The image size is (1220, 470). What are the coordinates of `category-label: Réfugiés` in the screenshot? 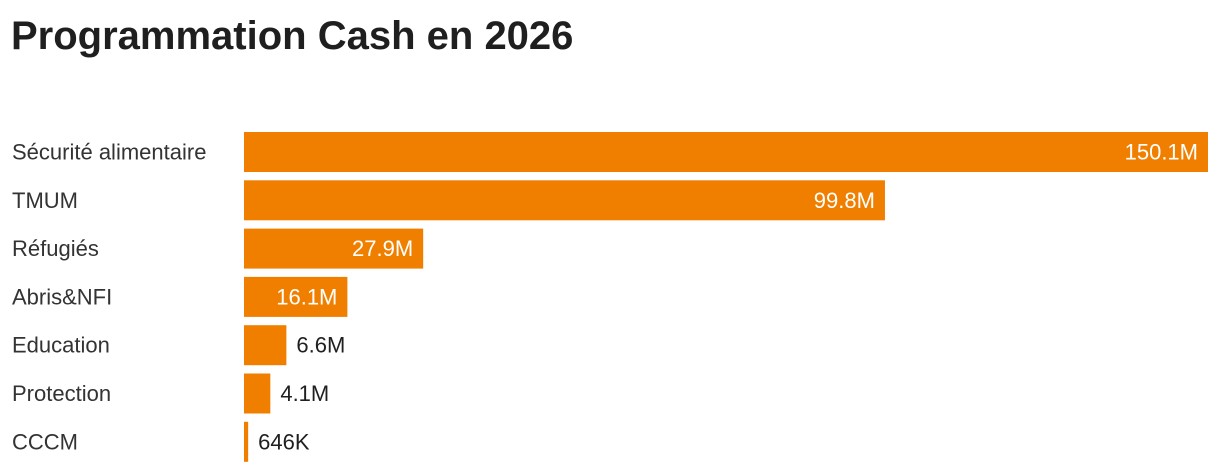 It's located at (55, 248).